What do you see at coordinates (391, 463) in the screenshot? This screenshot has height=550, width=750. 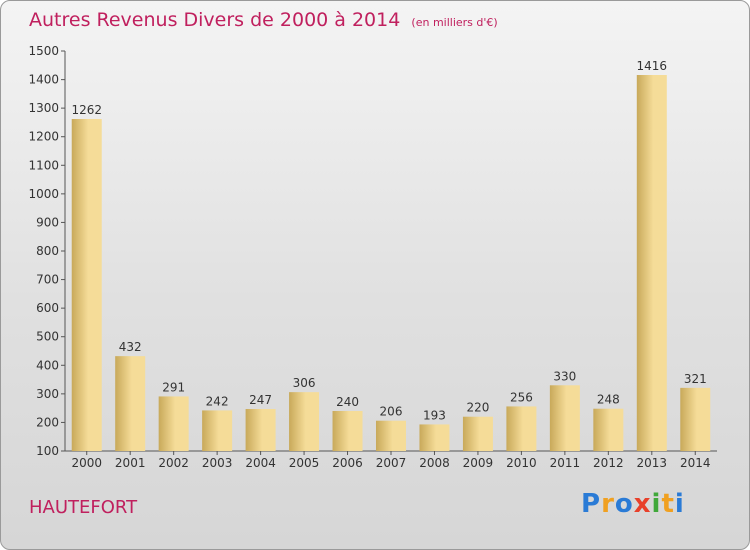 I see `x-tick-label: 2007` at bounding box center [391, 463].